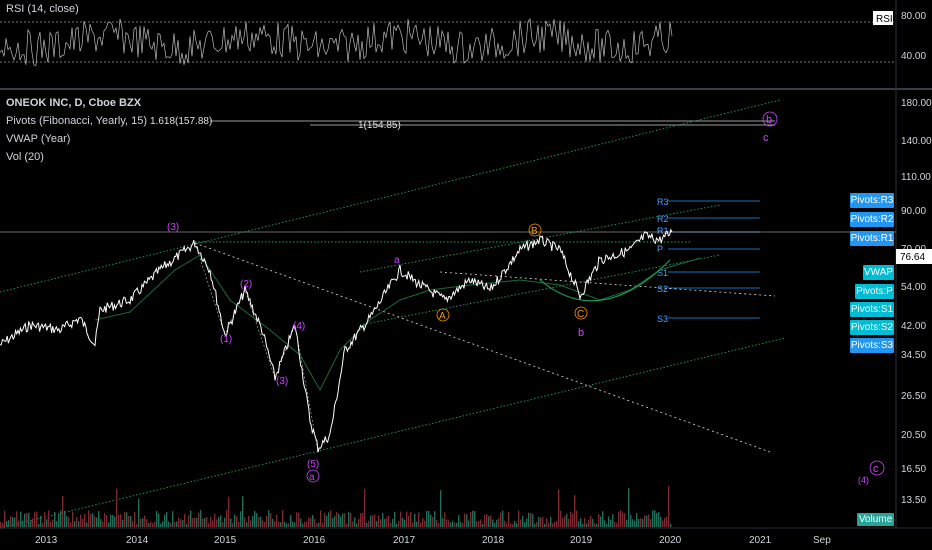  I want to click on wave-connector, so click(256, 347).